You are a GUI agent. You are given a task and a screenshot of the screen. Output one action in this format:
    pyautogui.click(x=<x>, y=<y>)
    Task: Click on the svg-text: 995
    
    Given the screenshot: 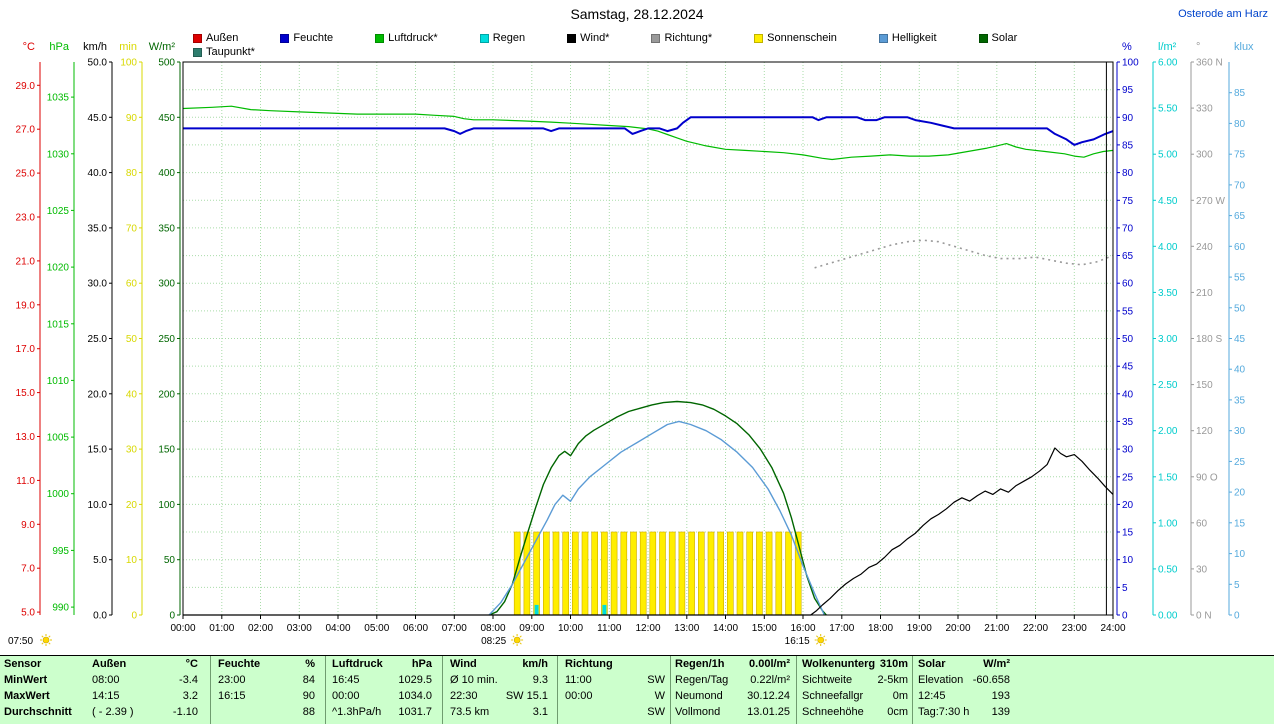 What is the action you would take?
    pyautogui.click(x=60, y=551)
    